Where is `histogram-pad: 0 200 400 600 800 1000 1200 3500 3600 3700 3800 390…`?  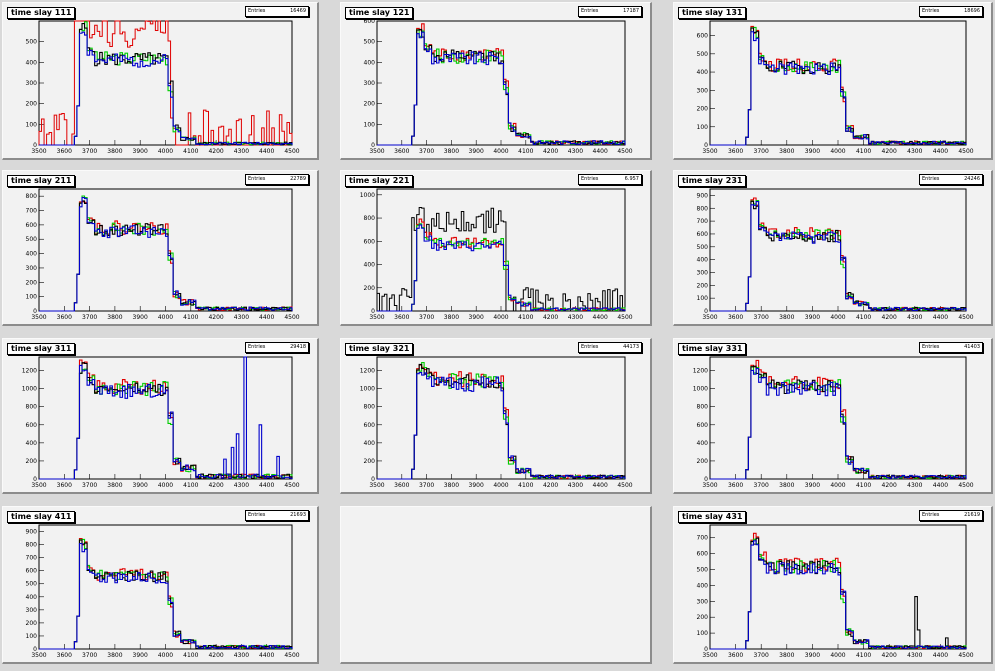 histogram-pad: 0 200 400 600 800 1000 1200 3500 3600 3700 3800 390… is located at coordinates (160, 416).